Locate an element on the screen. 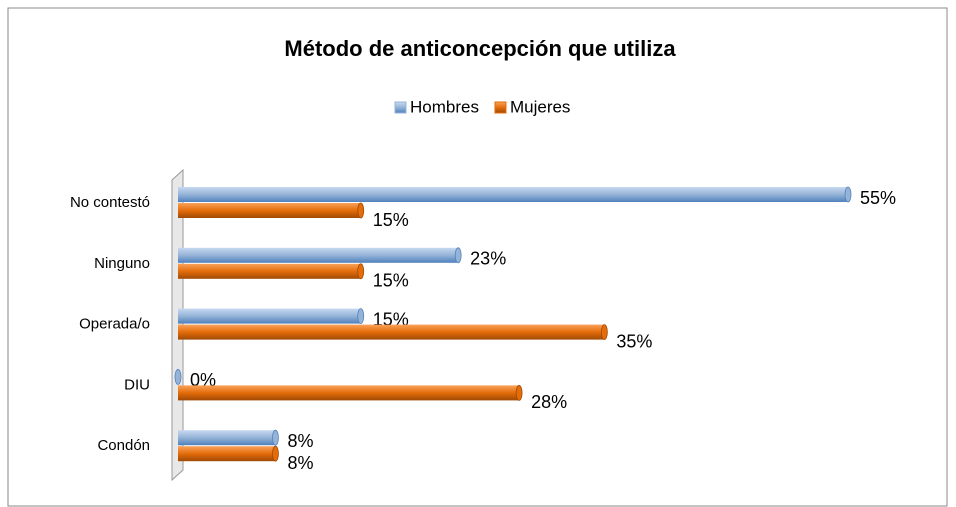 The height and width of the screenshot is (507, 956). y-tick-label: Condón is located at coordinates (123, 445).